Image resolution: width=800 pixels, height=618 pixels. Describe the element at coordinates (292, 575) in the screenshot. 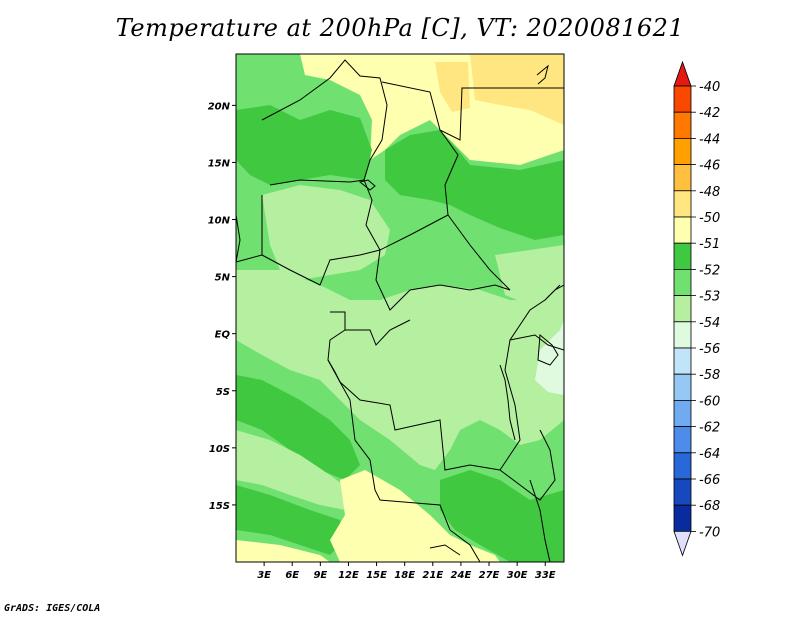

I see `lon-tick-label: 6E` at that location.